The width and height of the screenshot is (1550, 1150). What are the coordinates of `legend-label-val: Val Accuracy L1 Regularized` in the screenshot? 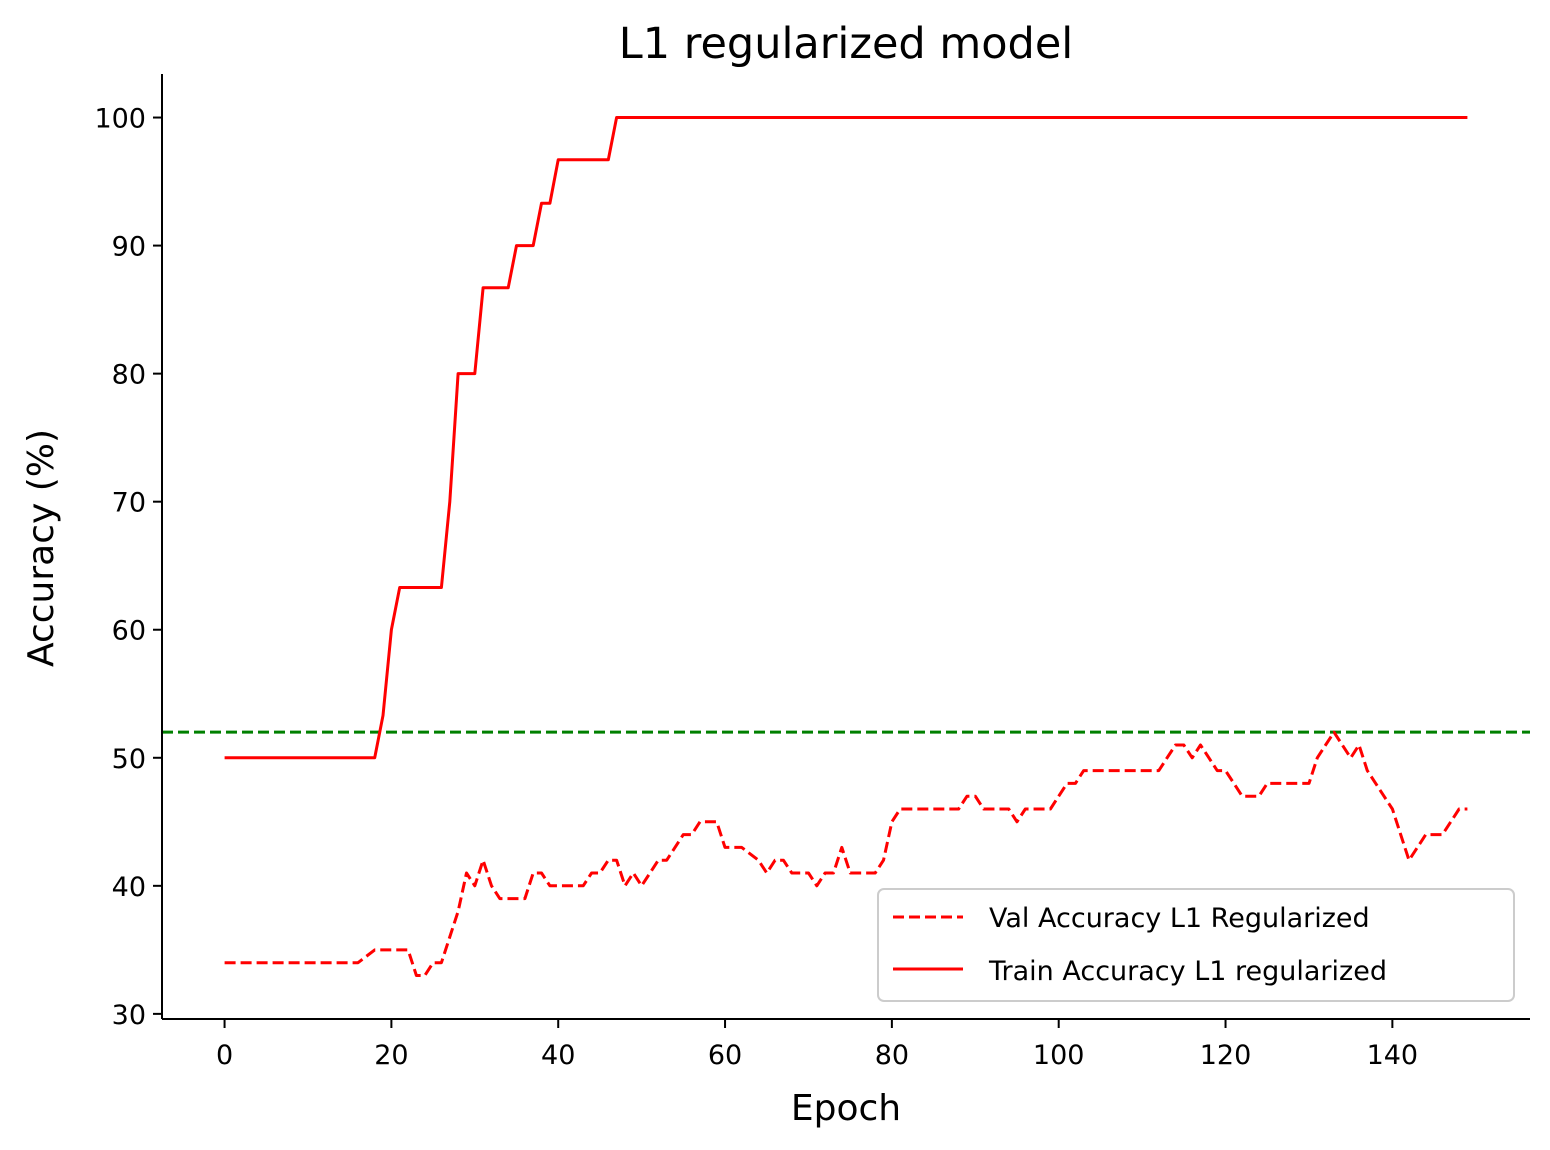 It's located at (1179, 918).